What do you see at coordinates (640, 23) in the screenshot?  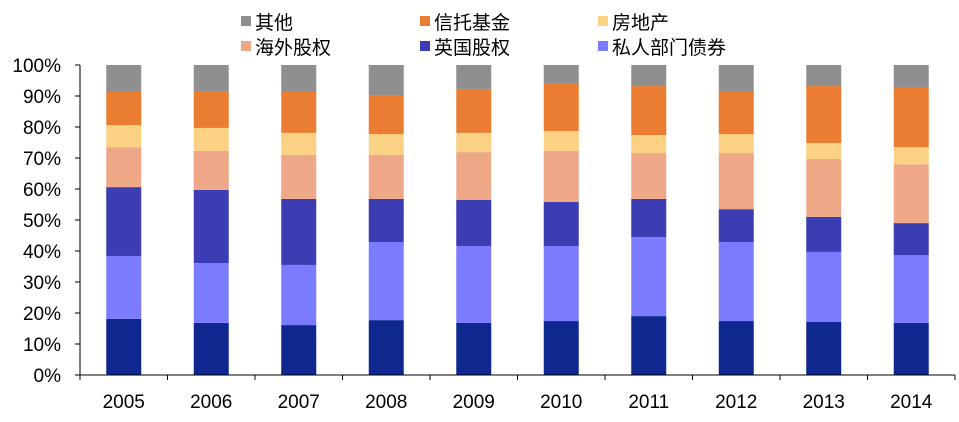 I see `legend-label: 房地产` at bounding box center [640, 23].